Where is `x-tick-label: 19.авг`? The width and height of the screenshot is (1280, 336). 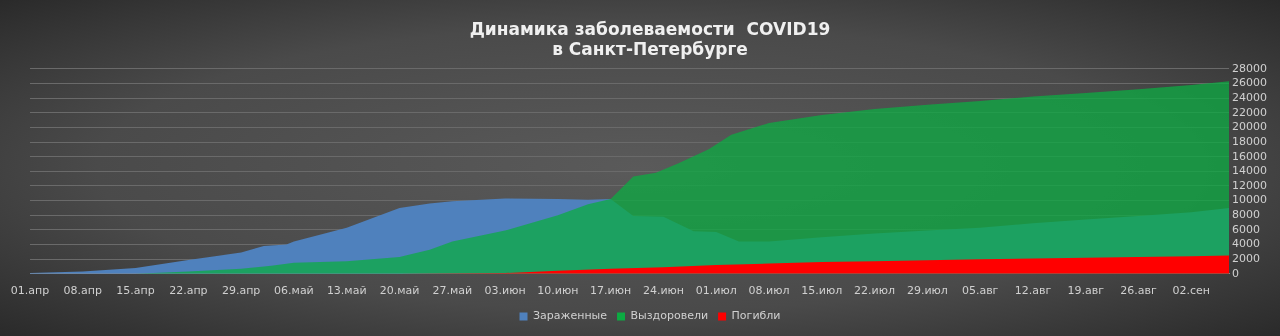 x-tick-label: 19.авг is located at coordinates (1086, 291).